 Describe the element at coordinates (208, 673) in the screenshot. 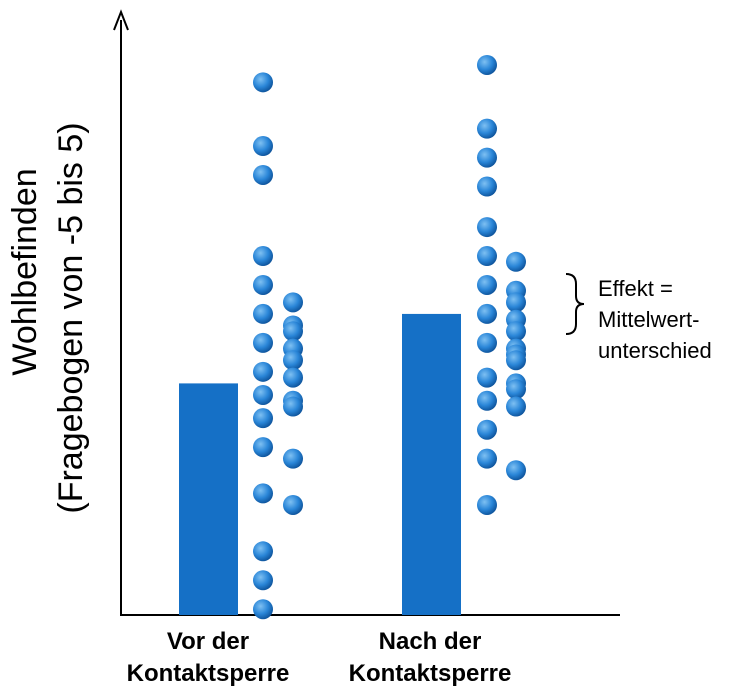

I see `category-label-before-line2: Kontaktsperre` at that location.